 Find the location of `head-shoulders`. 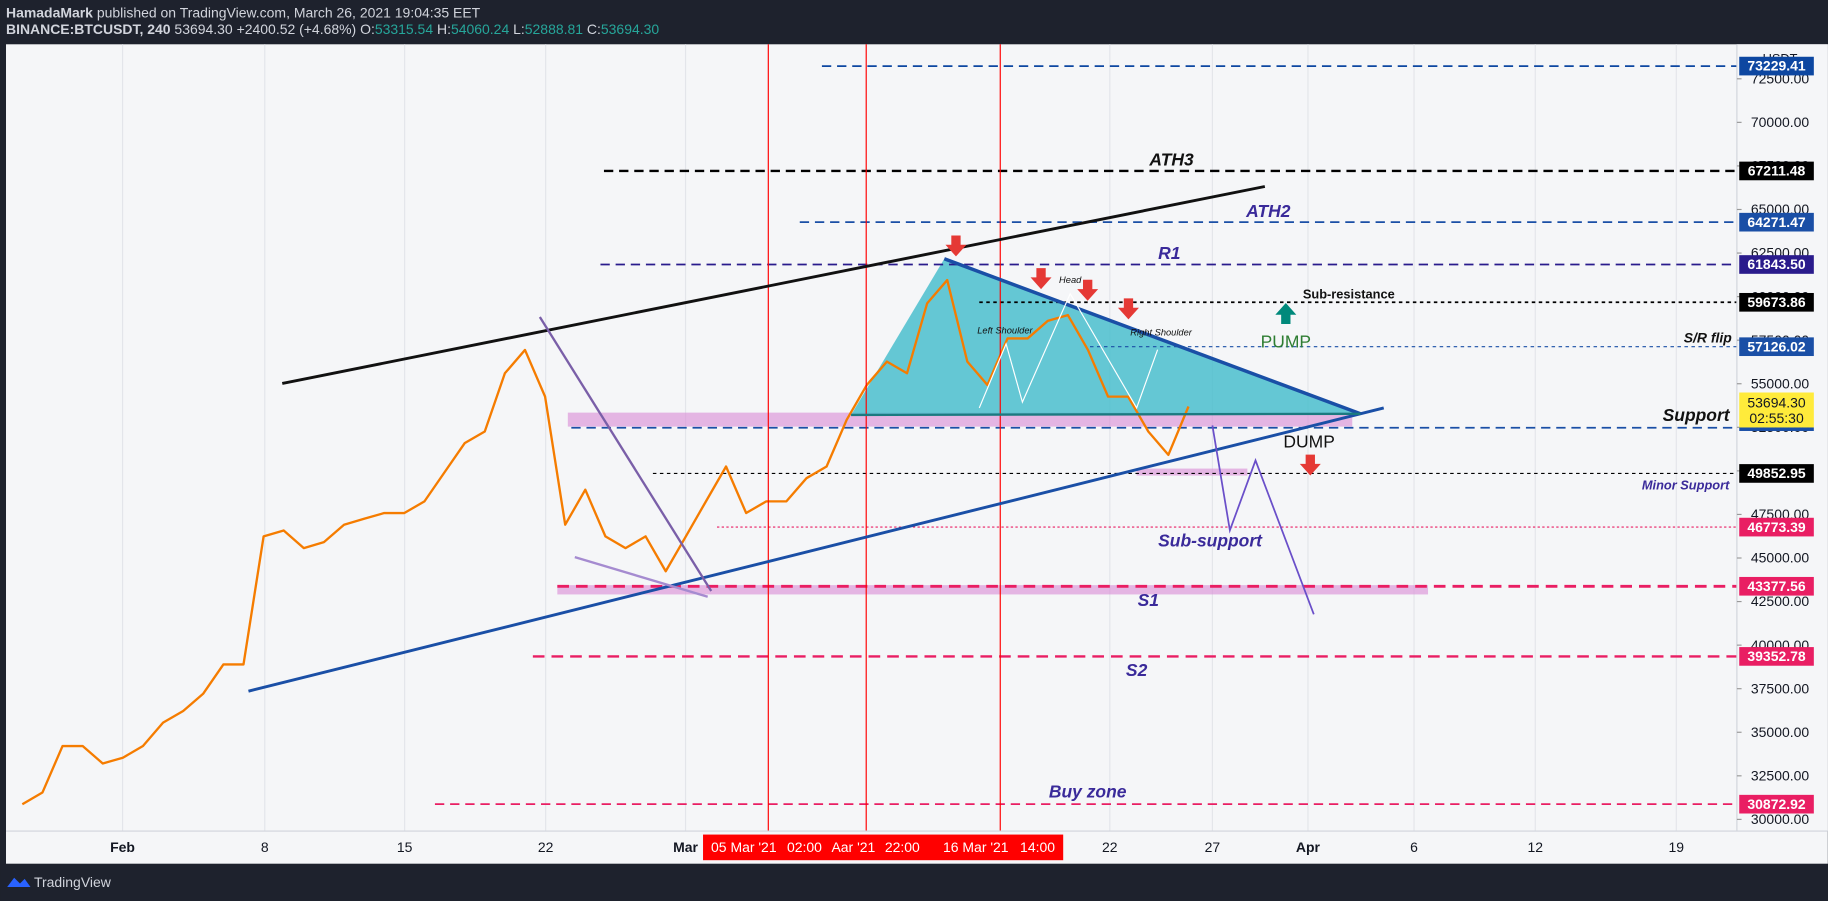

head-shoulders is located at coordinates (1068, 351).